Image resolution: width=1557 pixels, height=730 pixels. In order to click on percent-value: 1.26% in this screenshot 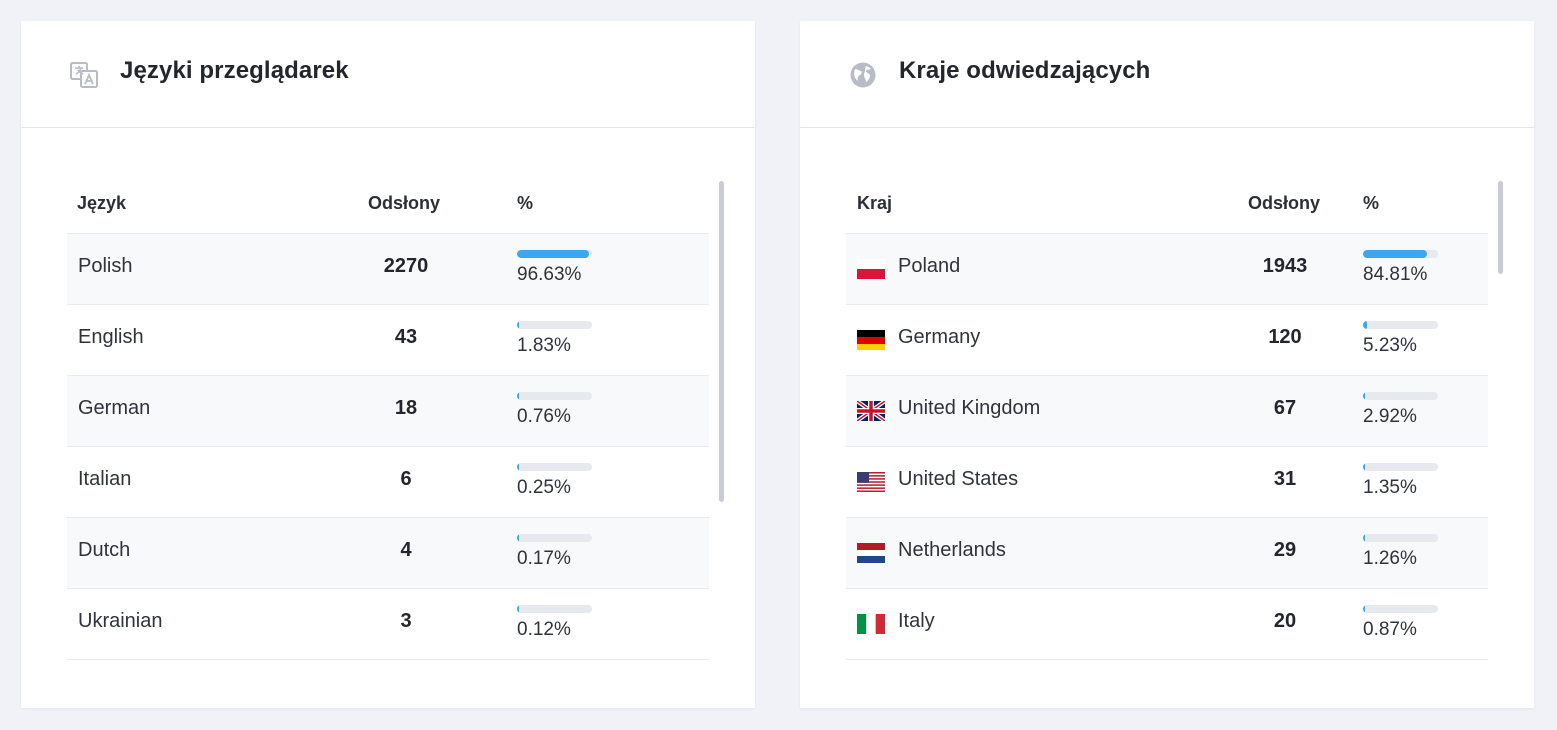, I will do `click(1390, 558)`.